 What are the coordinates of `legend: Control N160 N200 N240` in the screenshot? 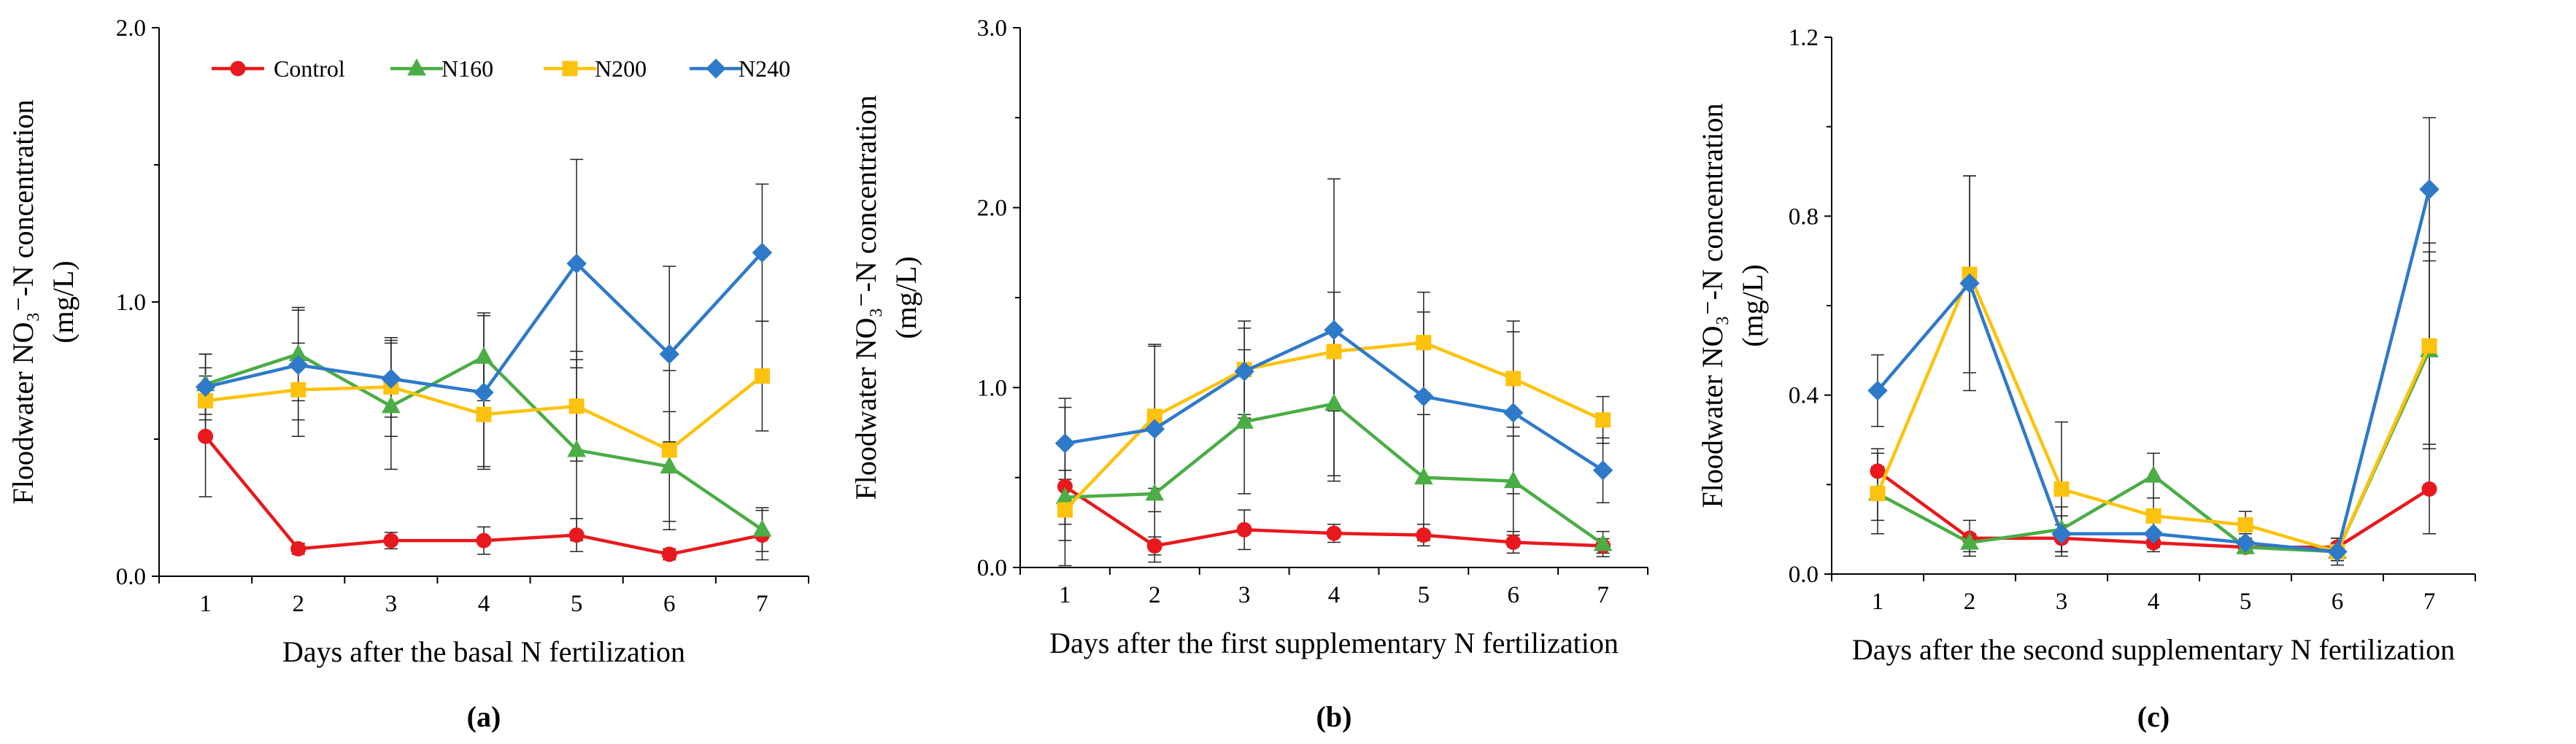 It's located at (501, 68).